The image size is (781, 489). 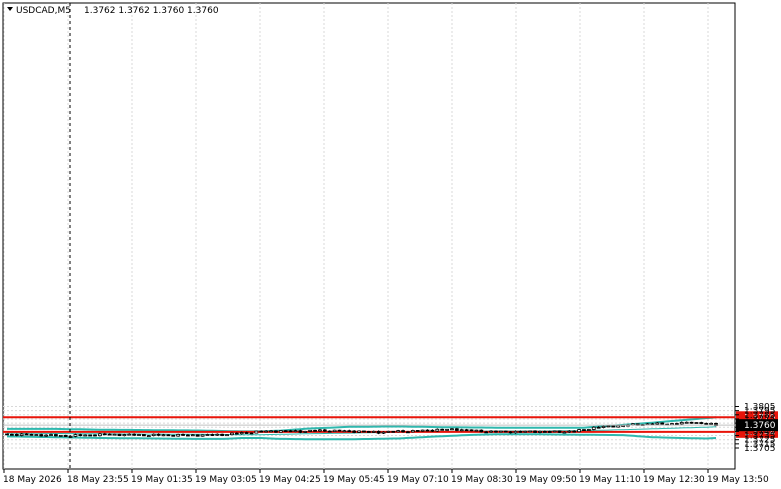 I want to click on bollinger-lower-line, so click(x=361, y=437).